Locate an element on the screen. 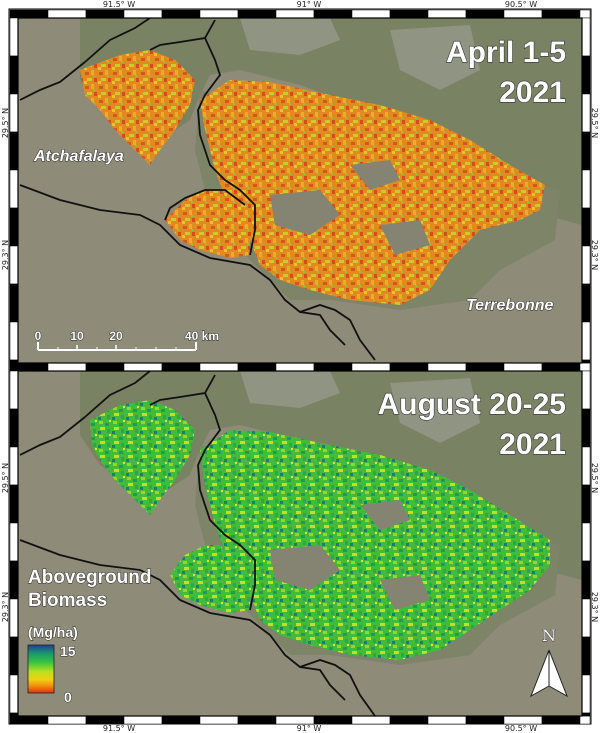 Image resolution: width=600 pixels, height=733 pixels. panel-title-line1: April 1-5 is located at coordinates (506, 52).